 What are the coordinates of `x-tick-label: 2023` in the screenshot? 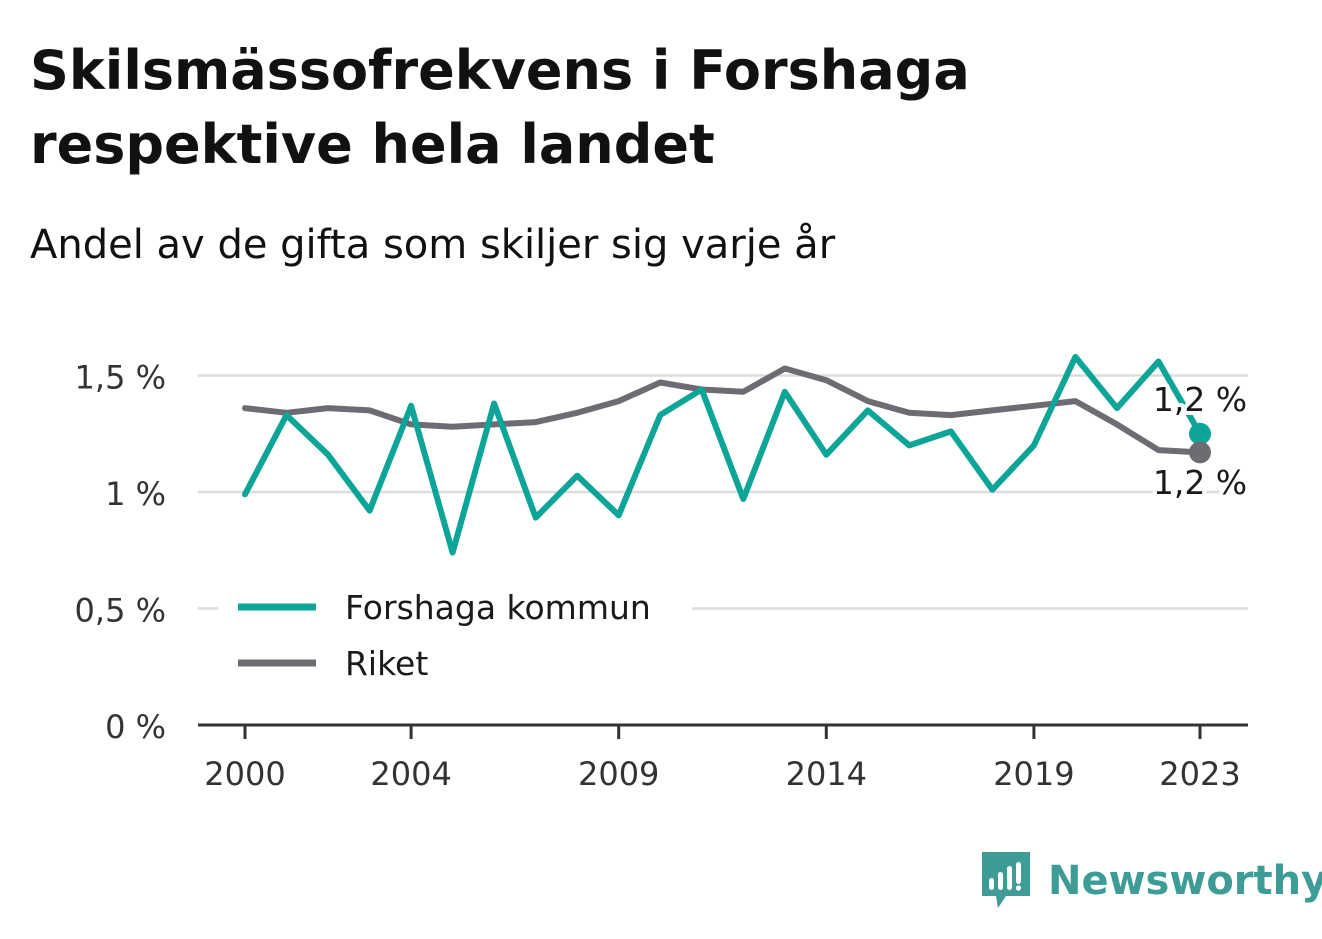 It's located at (1199, 774).